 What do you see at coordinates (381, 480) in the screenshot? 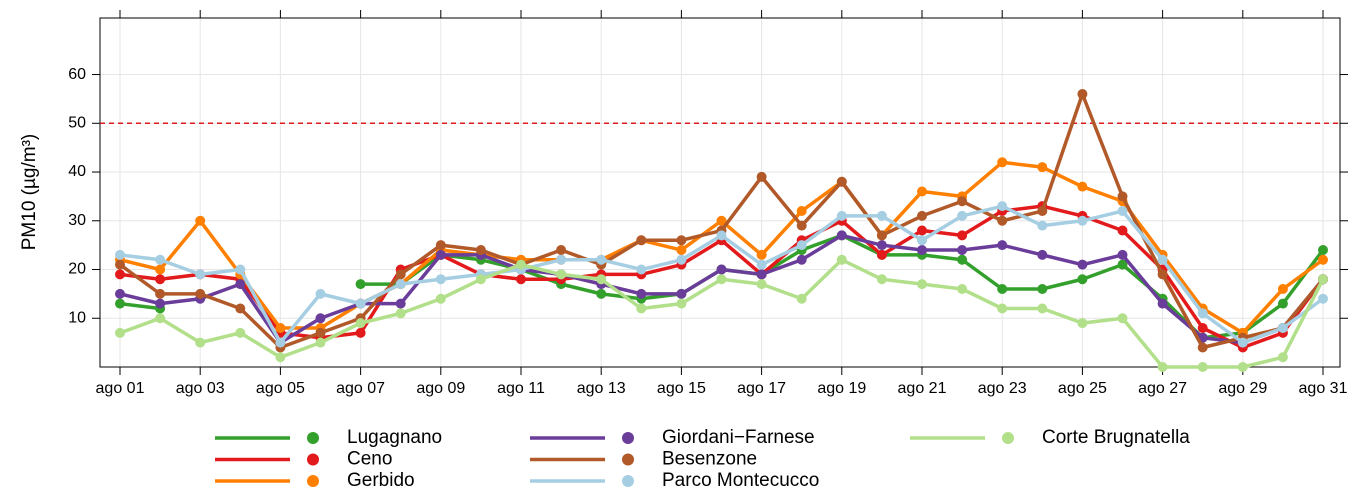
I see `legend-label: Gerbido` at bounding box center [381, 480].